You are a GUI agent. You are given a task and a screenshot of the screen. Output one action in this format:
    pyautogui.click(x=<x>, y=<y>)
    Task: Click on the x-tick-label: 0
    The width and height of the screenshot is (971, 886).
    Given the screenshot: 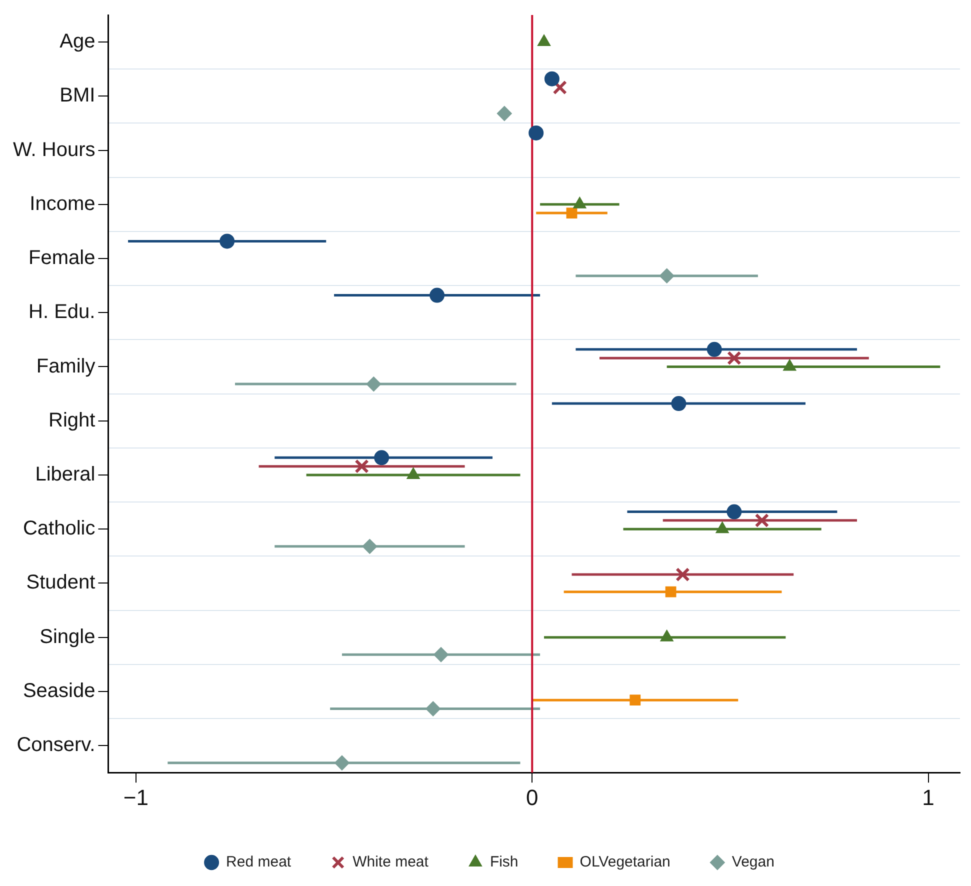 What is the action you would take?
    pyautogui.click(x=532, y=797)
    